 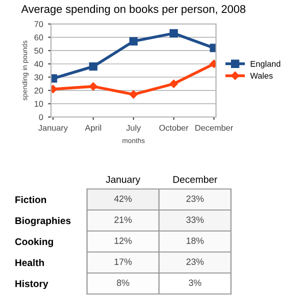 I want to click on y-tick-label: Biographies, so click(x=43, y=221).